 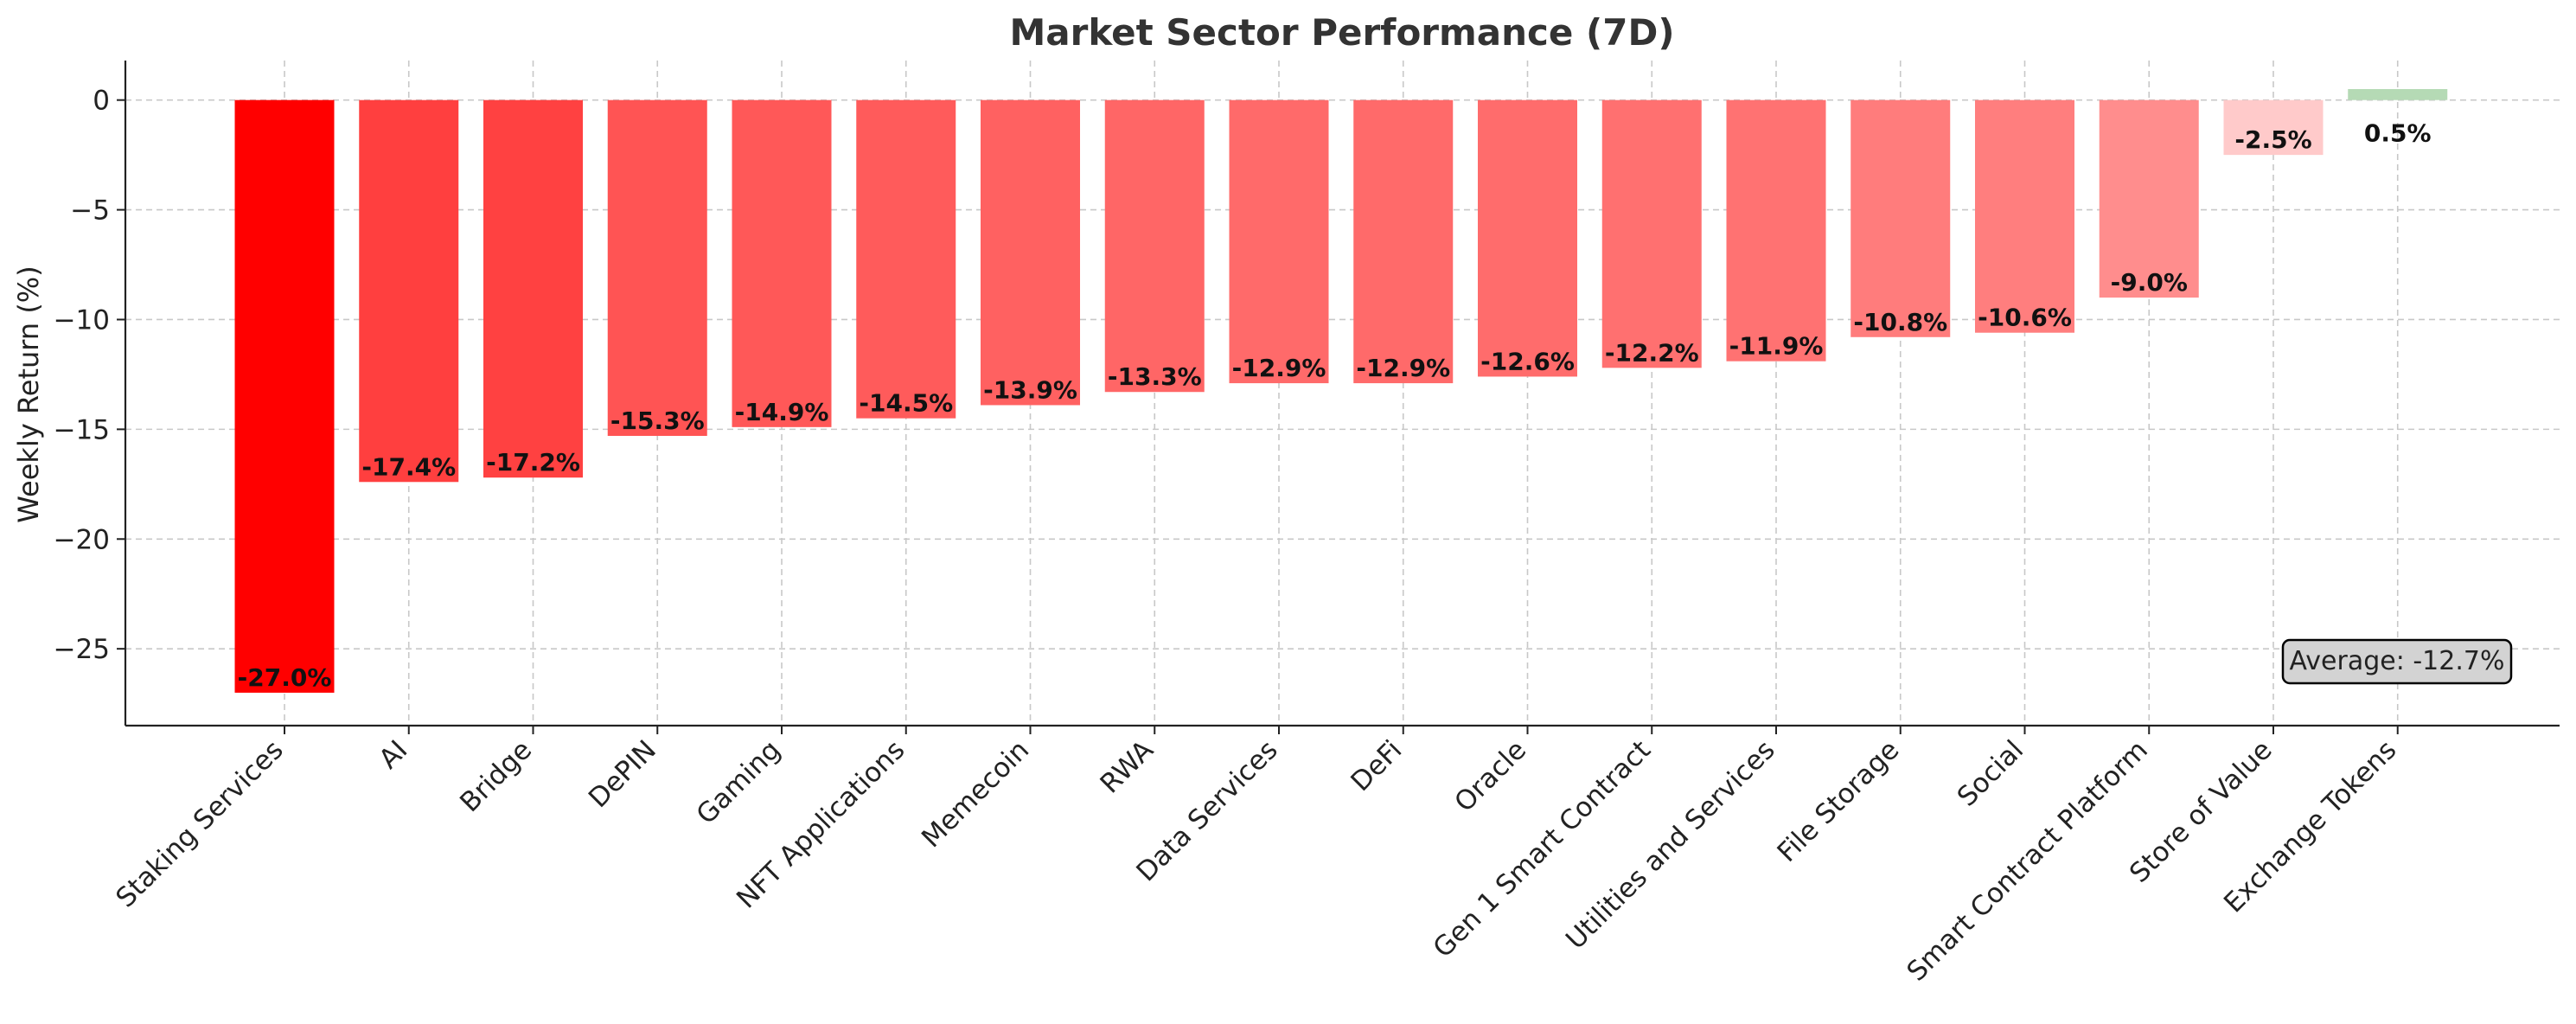 I want to click on data-label: -13.3%, so click(x=1155, y=376).